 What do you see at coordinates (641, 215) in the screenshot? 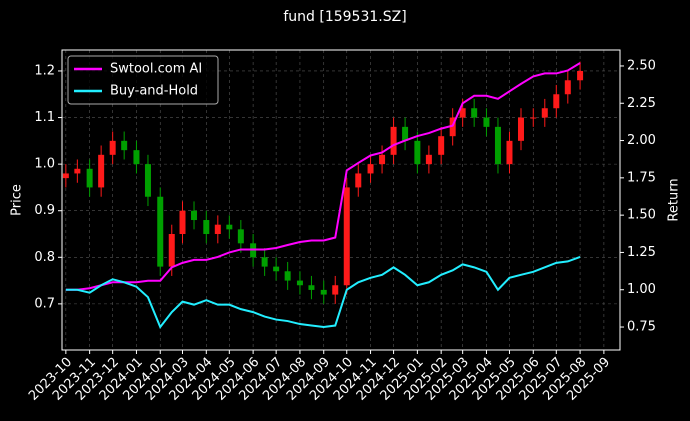
I see `y2-tick-label: 1.50` at bounding box center [641, 215].